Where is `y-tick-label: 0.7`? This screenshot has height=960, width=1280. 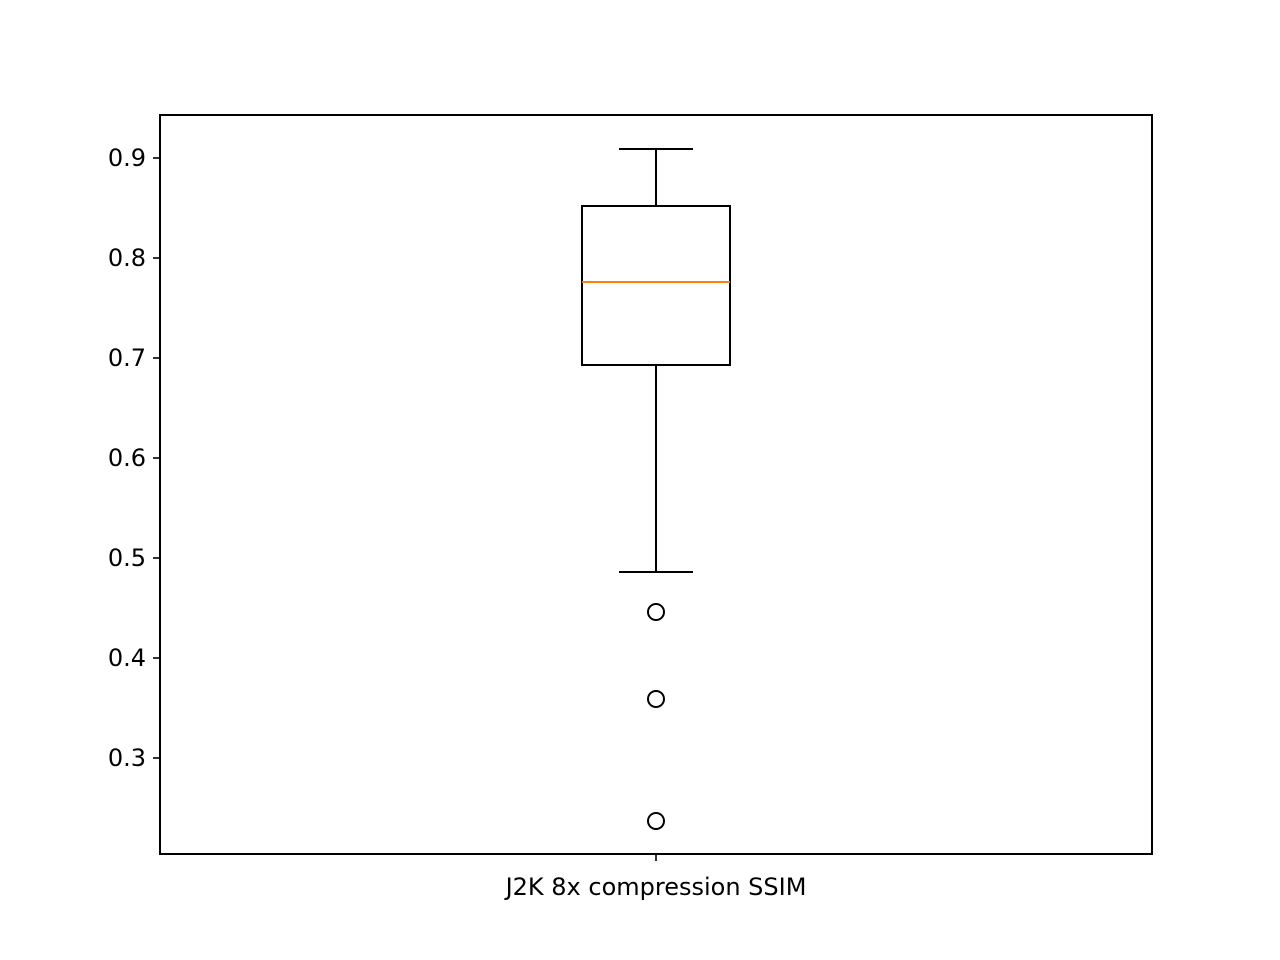 y-tick-label: 0.7 is located at coordinates (127, 358).